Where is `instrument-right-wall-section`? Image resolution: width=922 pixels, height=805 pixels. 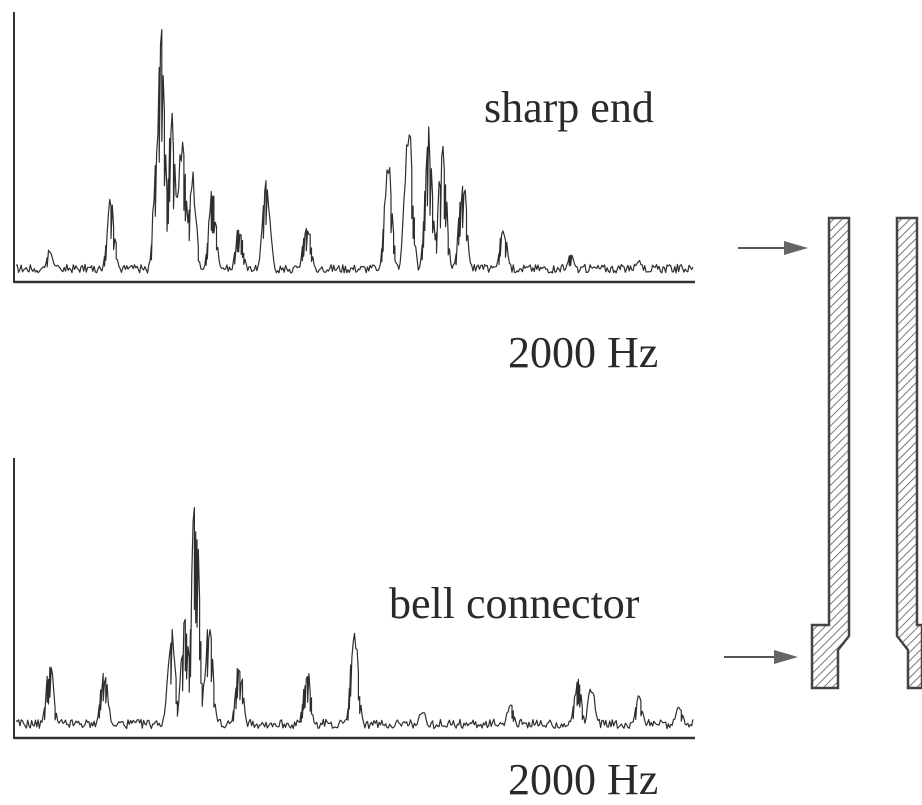
instrument-right-wall-section is located at coordinates (908, 453).